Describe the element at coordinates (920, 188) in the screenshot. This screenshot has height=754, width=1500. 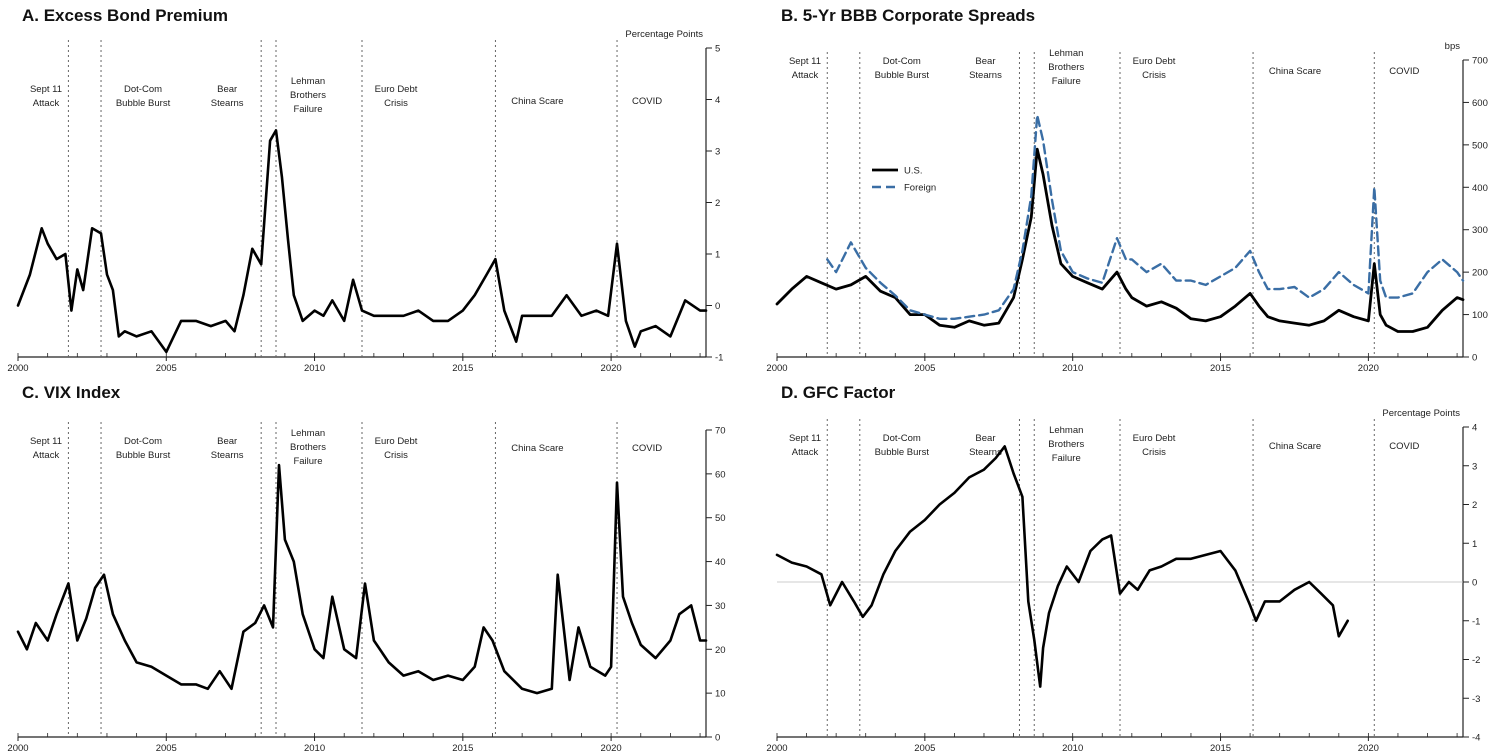
I see `legend-label-foreign: Foreign` at that location.